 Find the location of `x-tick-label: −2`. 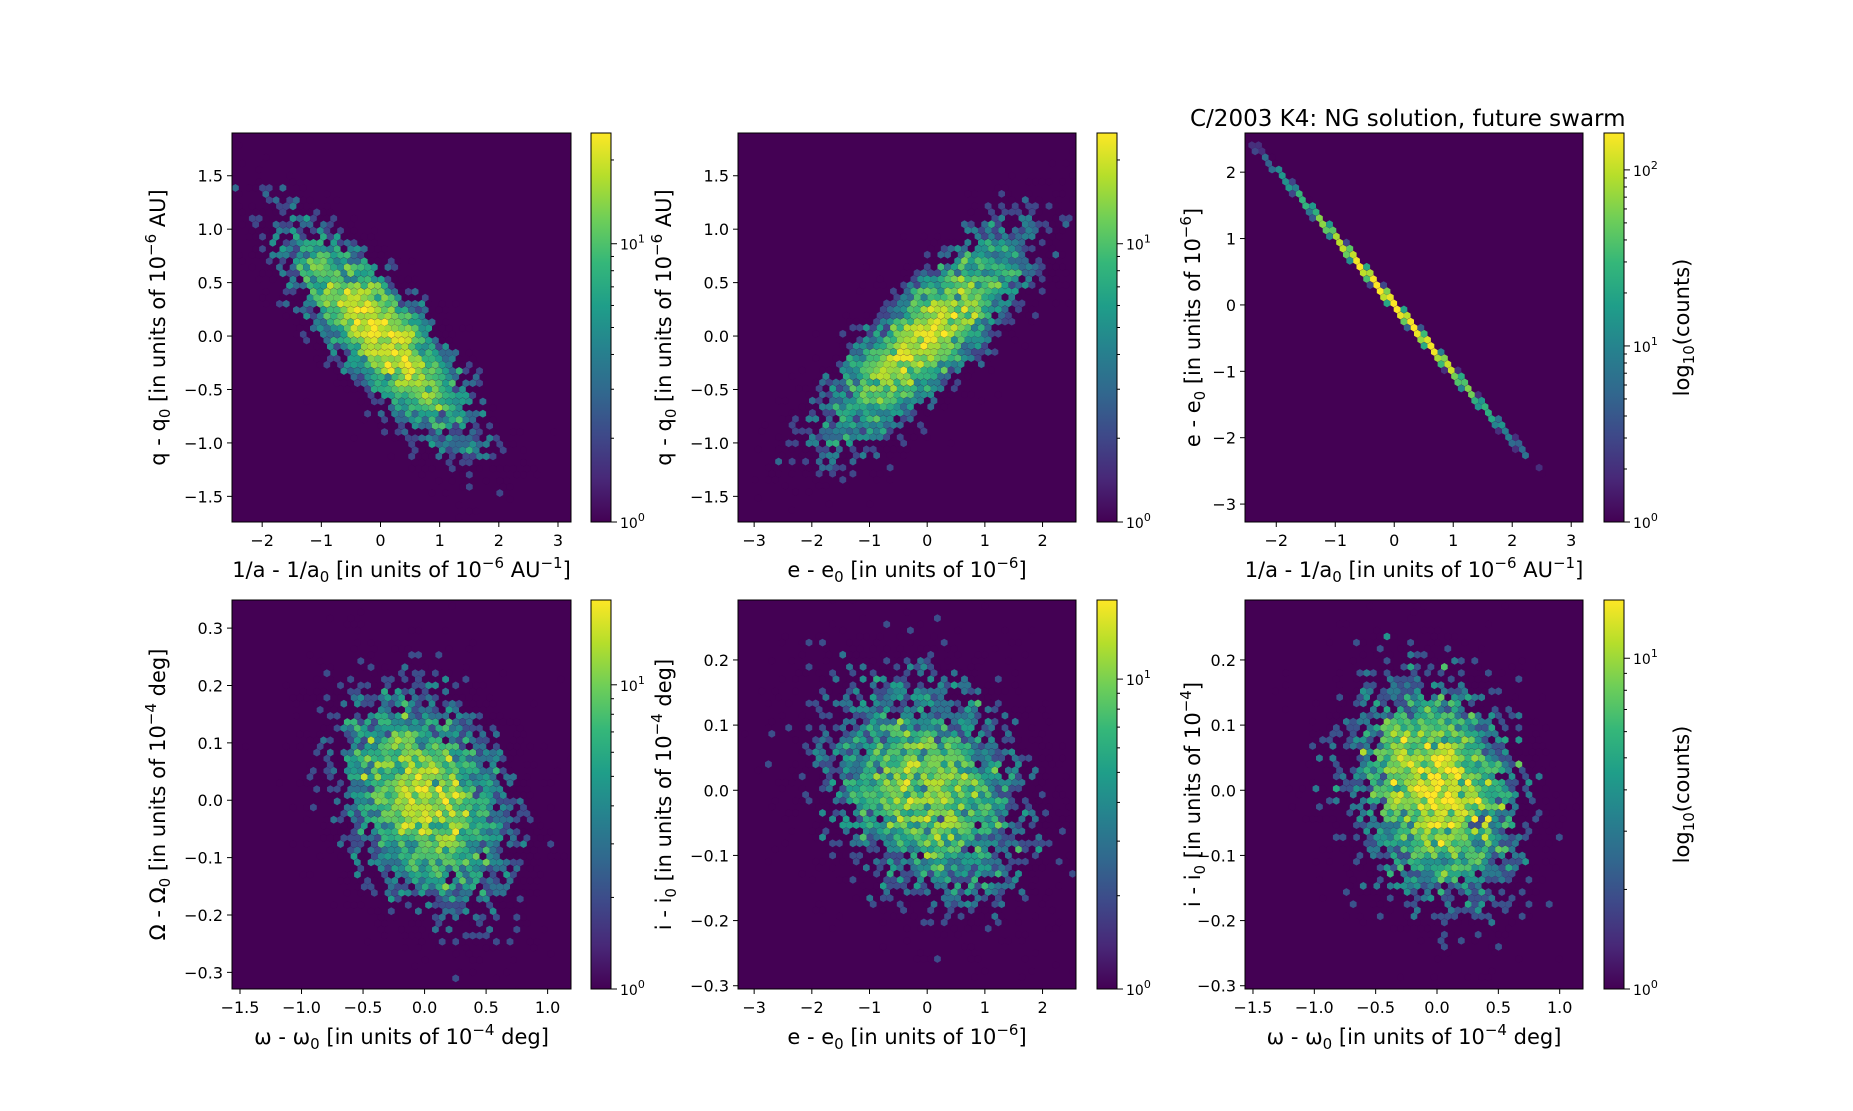

x-tick-label: −2 is located at coordinates (812, 1007).